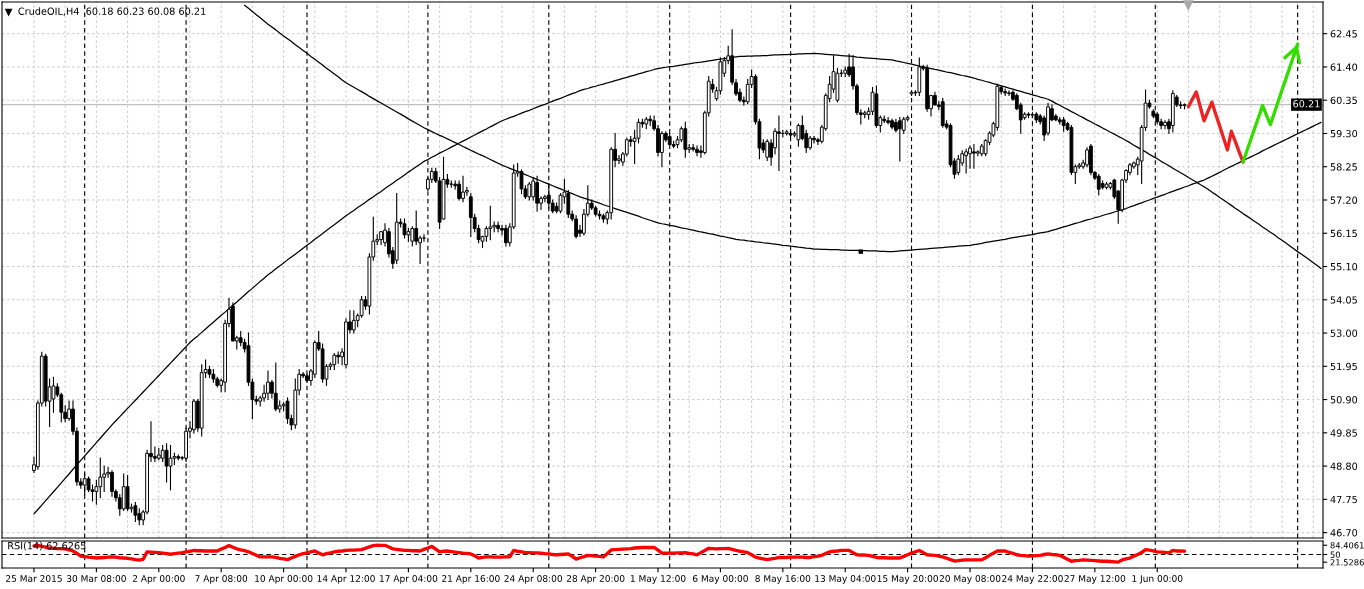 The width and height of the screenshot is (1364, 589). Describe the element at coordinates (1344, 266) in the screenshot. I see `y-tick-label: 55.10` at that location.